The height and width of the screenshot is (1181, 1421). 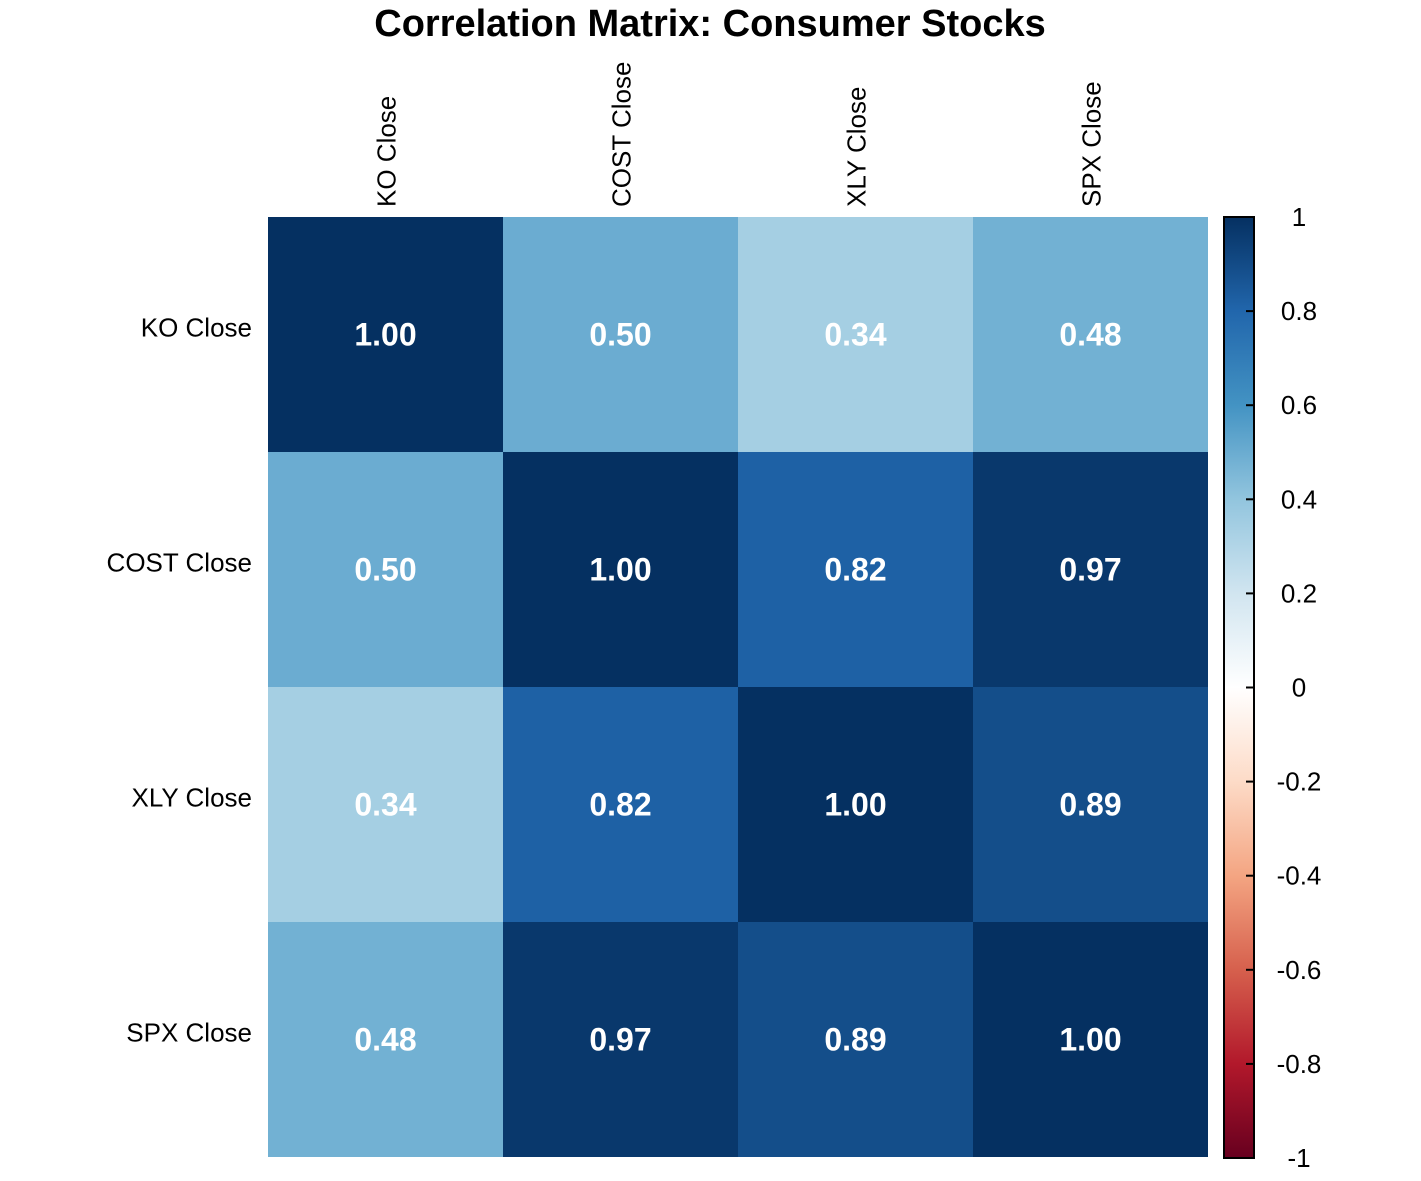 What do you see at coordinates (179, 680) in the screenshot?
I see `row-labels: KO Close COST Close XLY Close SPX Close` at bounding box center [179, 680].